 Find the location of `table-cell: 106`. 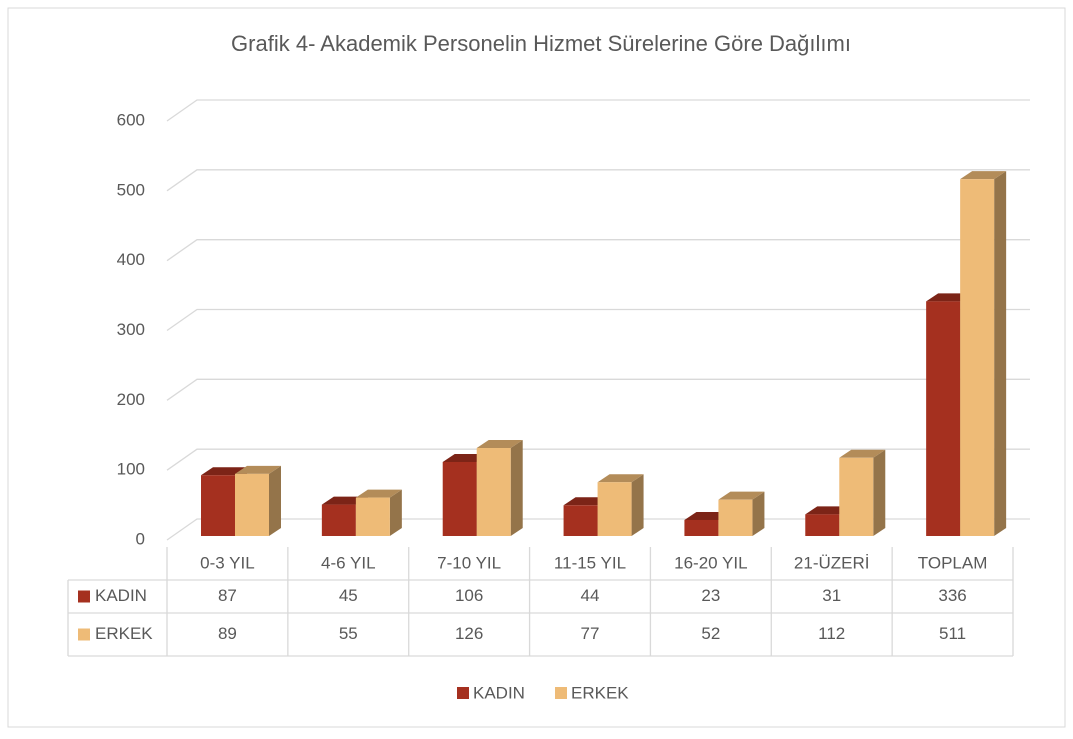

table-cell: 106 is located at coordinates (469, 595).